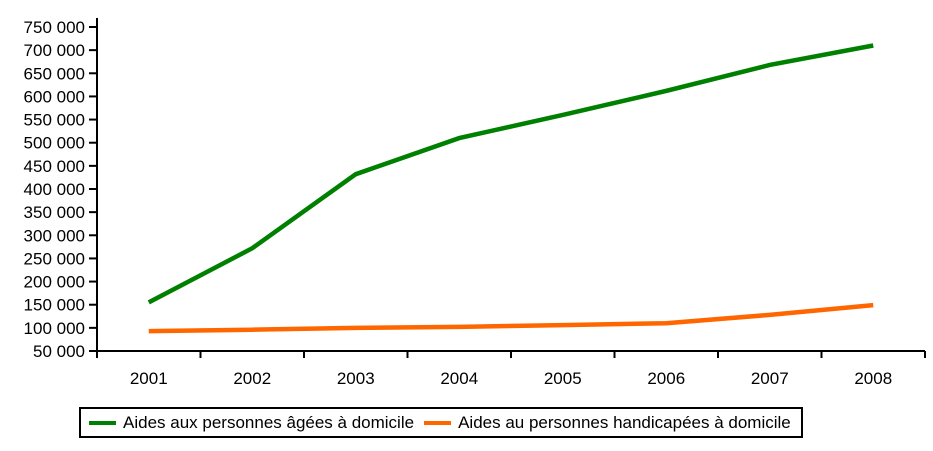 The width and height of the screenshot is (933, 451). Describe the element at coordinates (54, 258) in the screenshot. I see `y-tick-label: 250 000` at that location.